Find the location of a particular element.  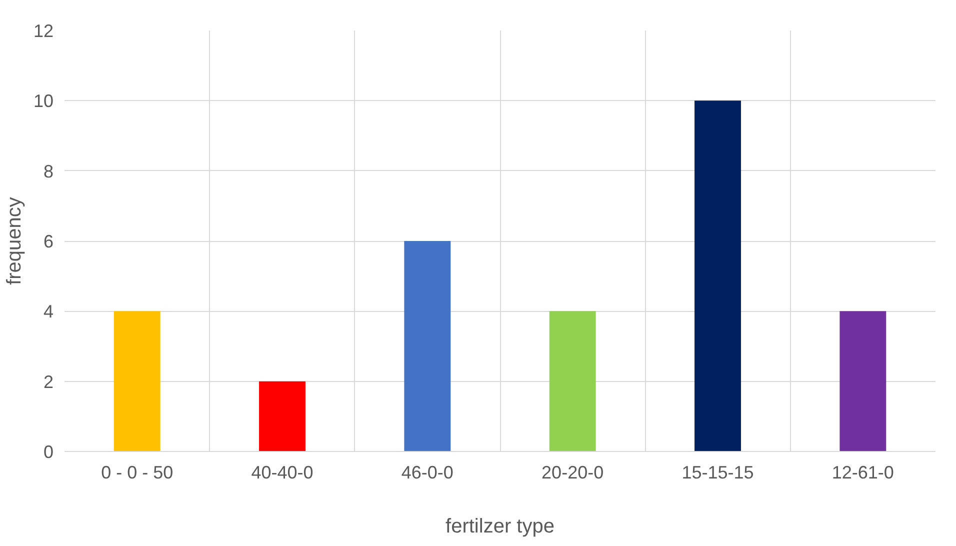

y-tick-label: 8 is located at coordinates (48, 171).